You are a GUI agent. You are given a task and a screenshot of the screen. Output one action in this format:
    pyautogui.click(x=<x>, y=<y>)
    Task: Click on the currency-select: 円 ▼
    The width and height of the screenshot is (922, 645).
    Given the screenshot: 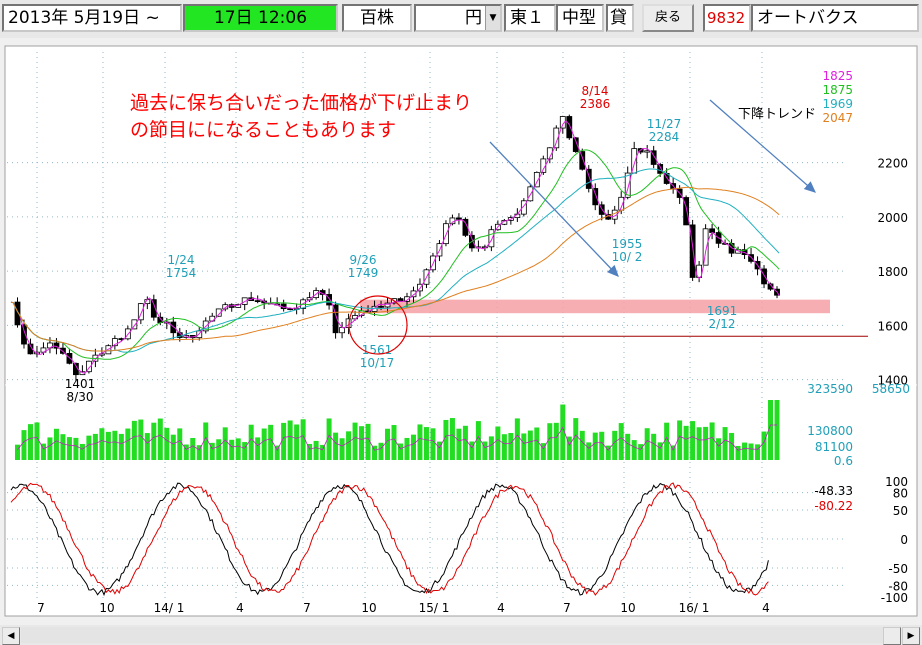 What is the action you would take?
    pyautogui.click(x=458, y=18)
    